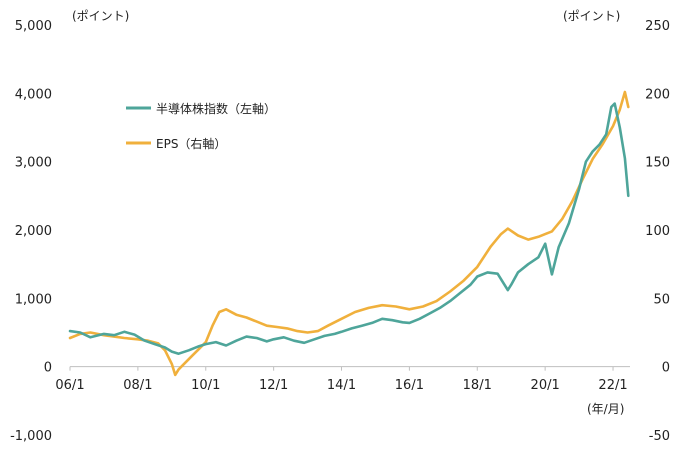 This screenshot has width=681, height=454. Describe the element at coordinates (69, 385) in the screenshot. I see `x-tick-label: 06/1` at that location.